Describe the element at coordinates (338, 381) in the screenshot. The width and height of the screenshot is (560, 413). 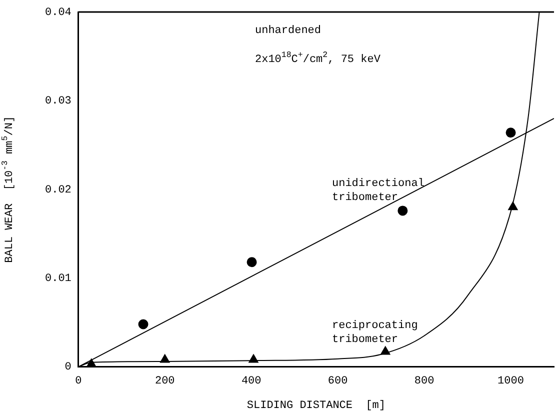
I see `x-tick-label: 600` at that location.